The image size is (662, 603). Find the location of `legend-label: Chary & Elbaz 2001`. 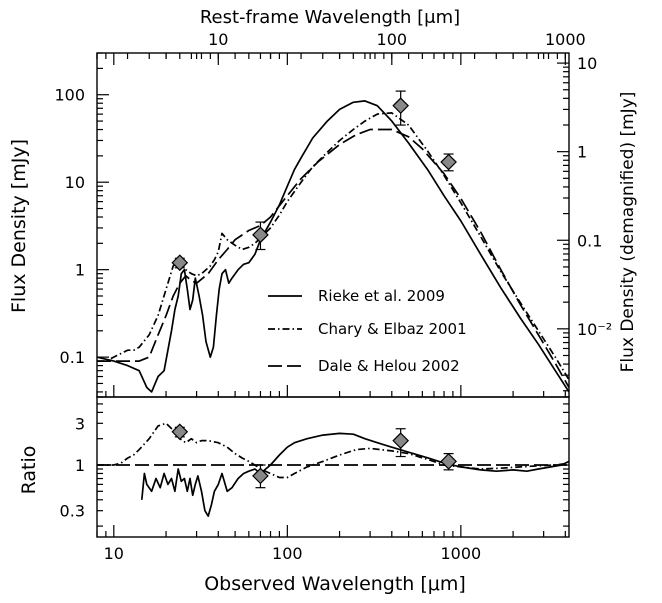

legend-label: Chary & Elbaz 2001 is located at coordinates (392, 329).